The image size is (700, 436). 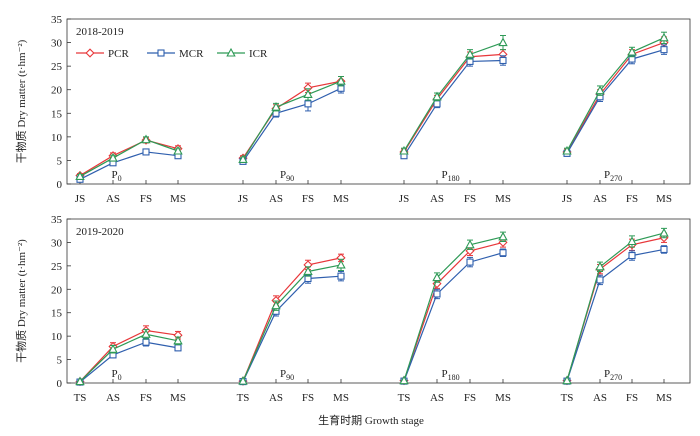 What do you see at coordinates (404, 398) in the screenshot?
I see `x-tick-label: TS` at bounding box center [404, 398].